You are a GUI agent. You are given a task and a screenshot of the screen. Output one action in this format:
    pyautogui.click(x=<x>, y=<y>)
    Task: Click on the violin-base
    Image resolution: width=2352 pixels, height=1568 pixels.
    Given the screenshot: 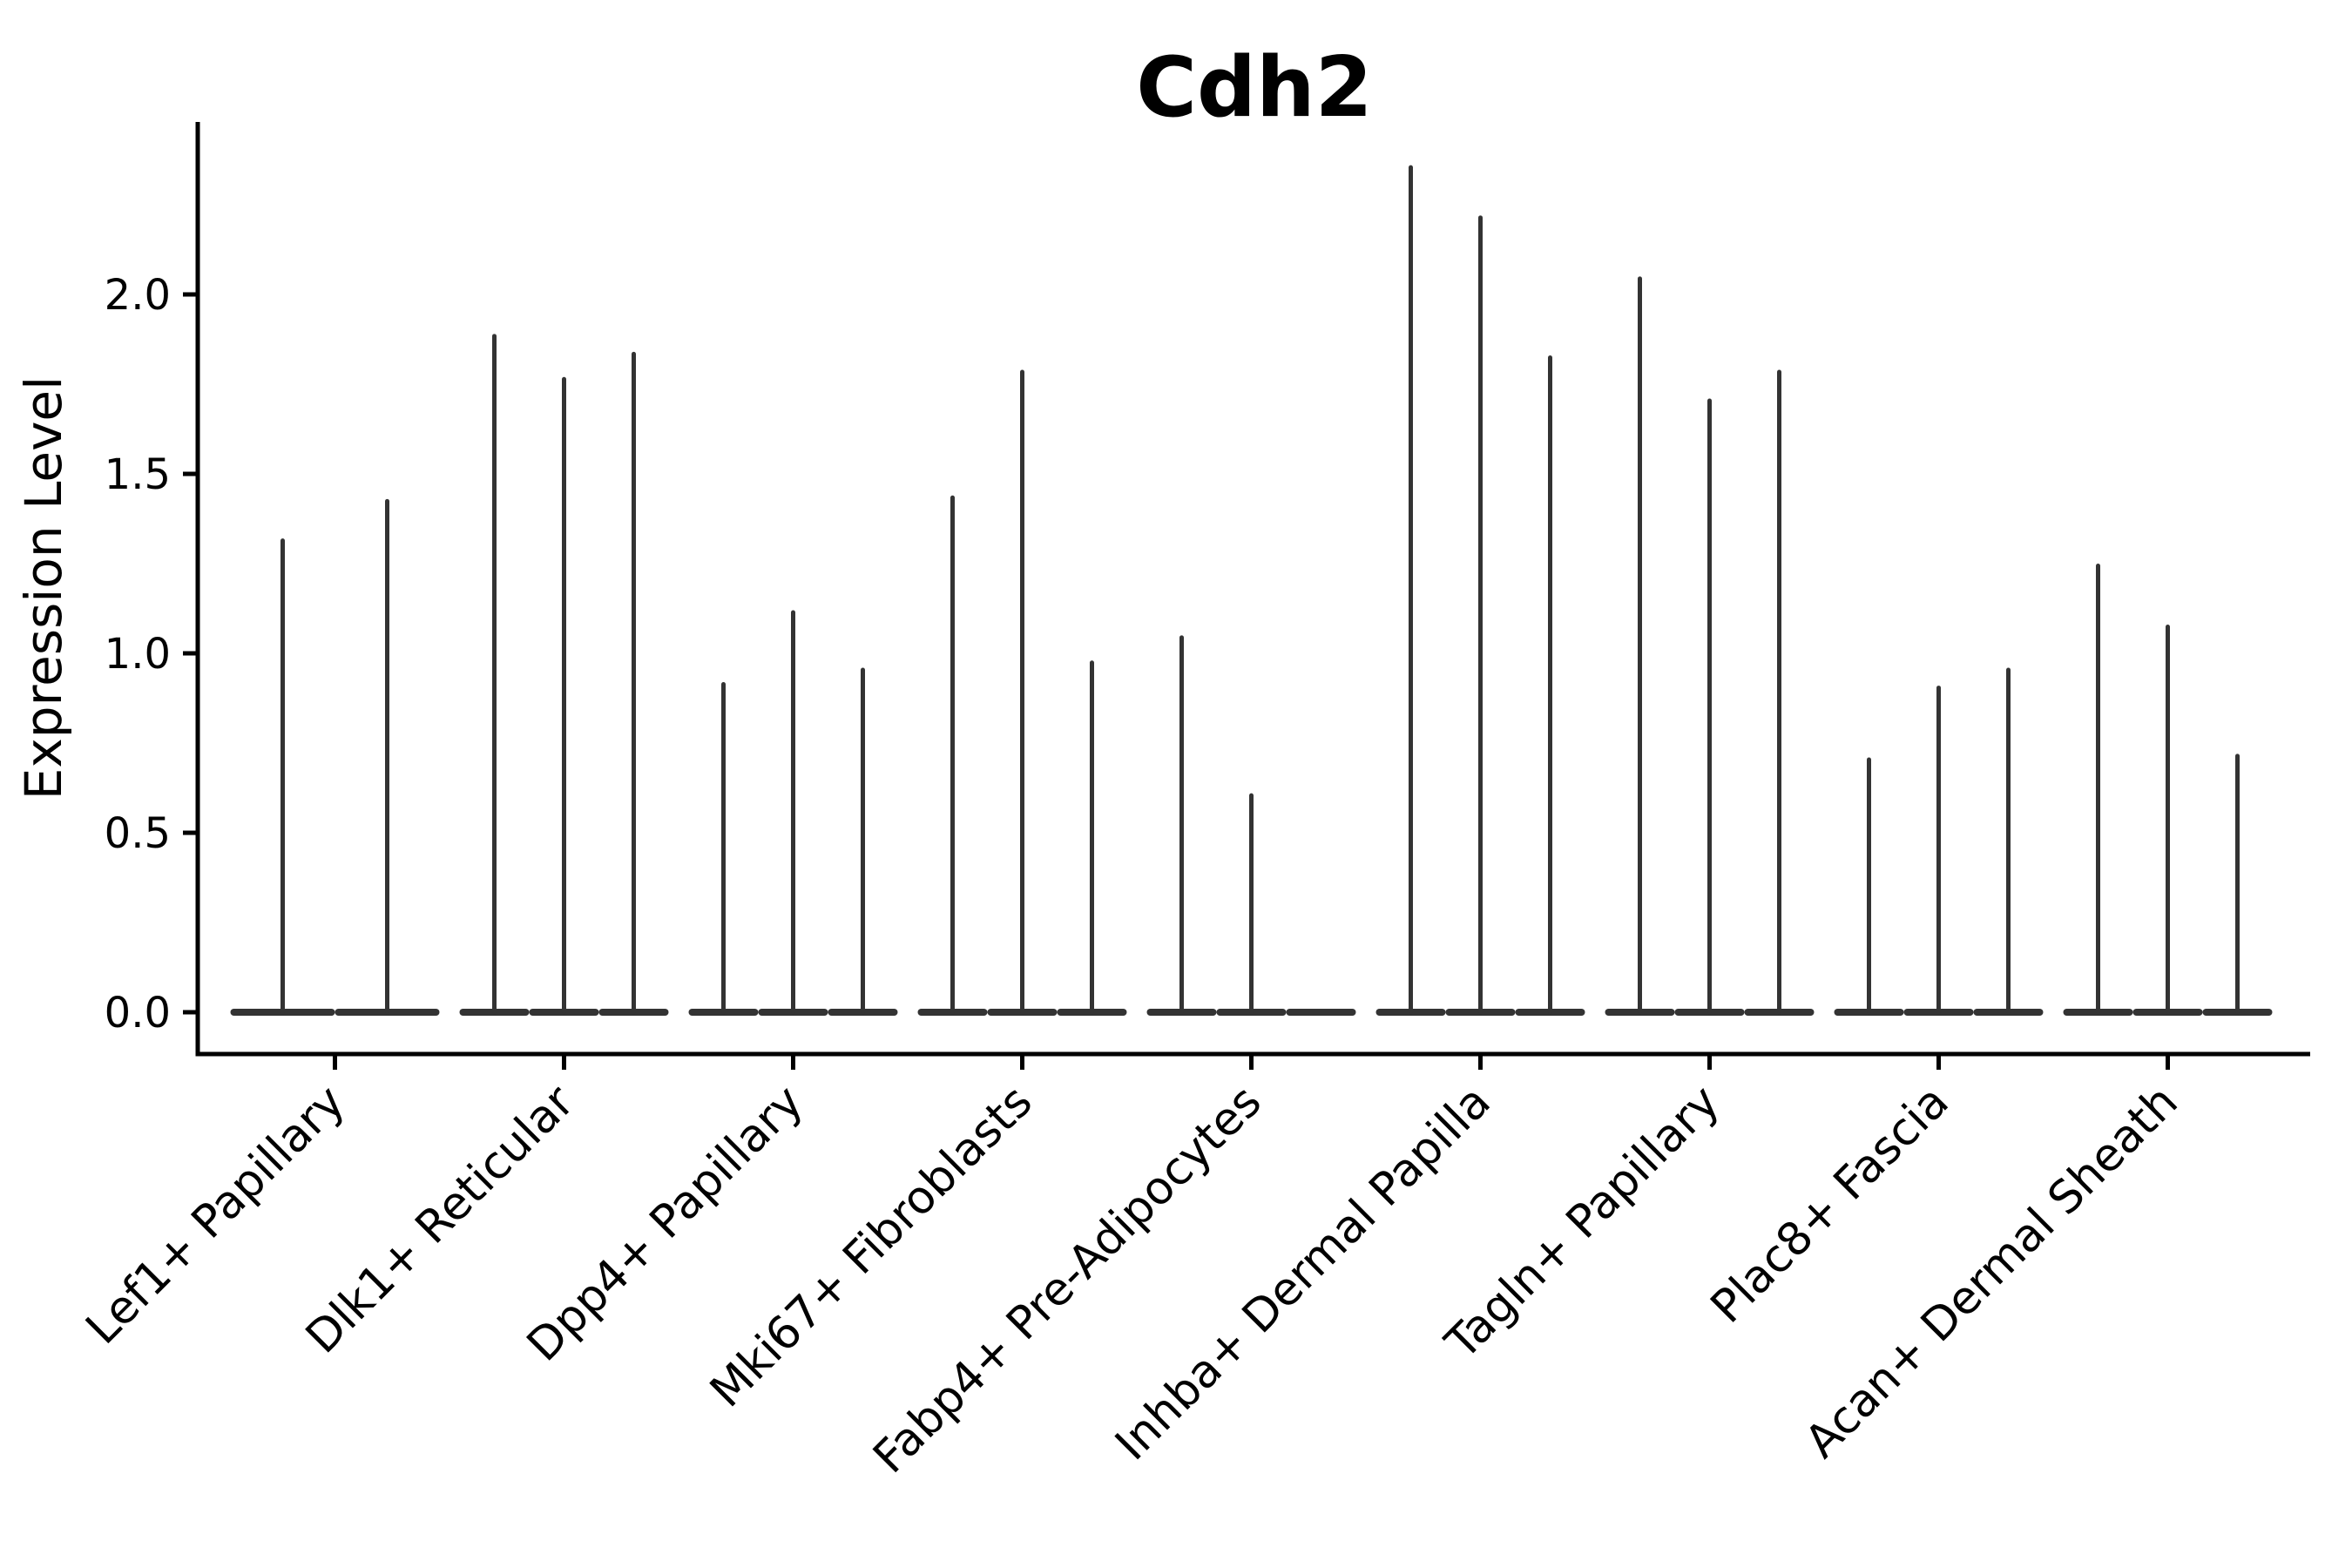 What is the action you would take?
    pyautogui.click(x=1321, y=1013)
    